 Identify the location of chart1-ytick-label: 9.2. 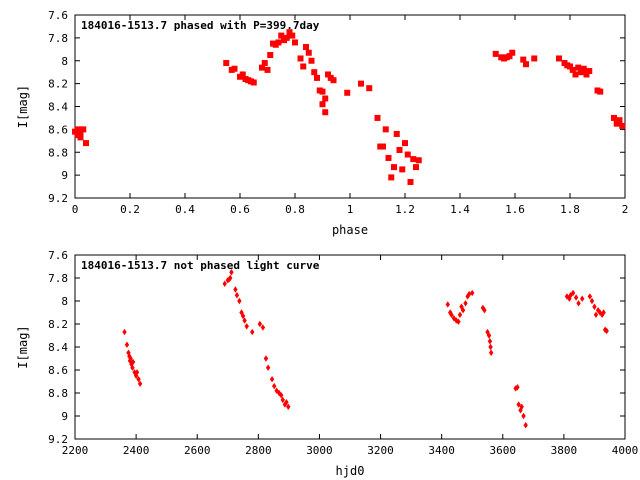
(58, 198).